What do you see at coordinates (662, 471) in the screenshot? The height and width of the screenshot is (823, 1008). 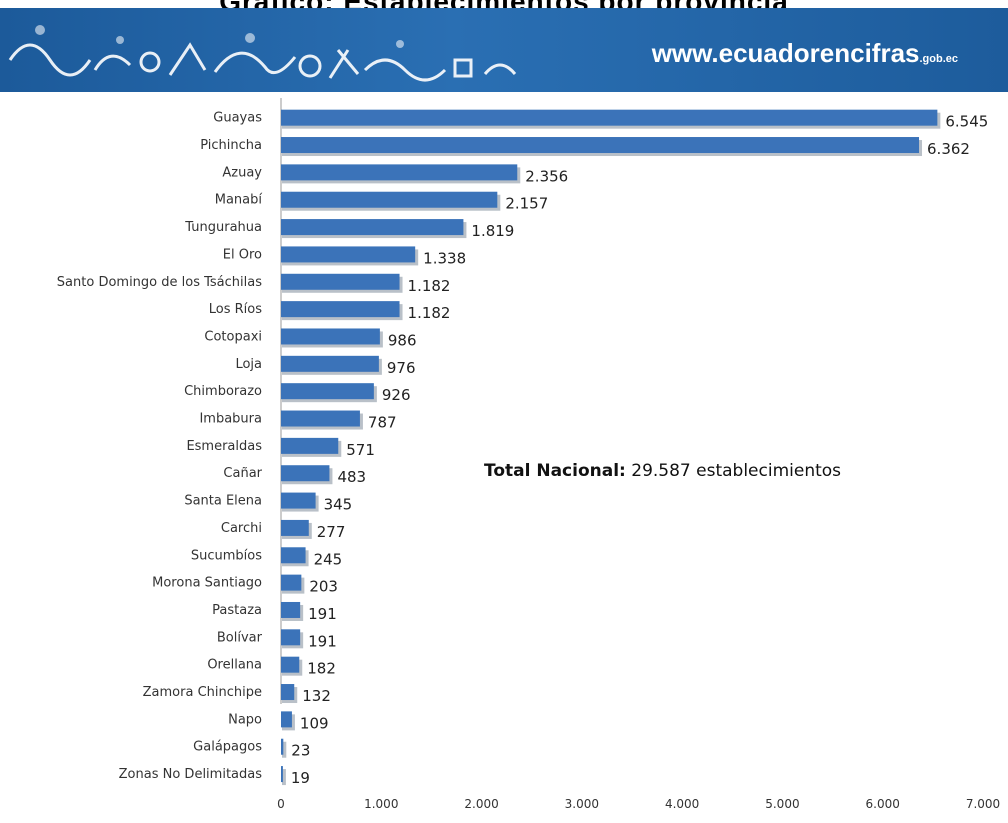 I see `total-annotation: Total Nacional: 29.587 establecimientos` at bounding box center [662, 471].